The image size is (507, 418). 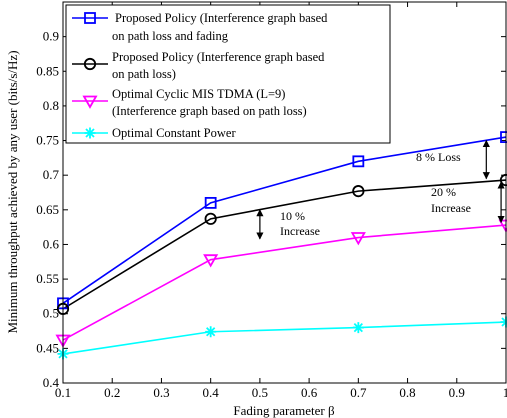 What do you see at coordinates (51, 36) in the screenshot?
I see `y-tick-label: 0.9` at bounding box center [51, 36].